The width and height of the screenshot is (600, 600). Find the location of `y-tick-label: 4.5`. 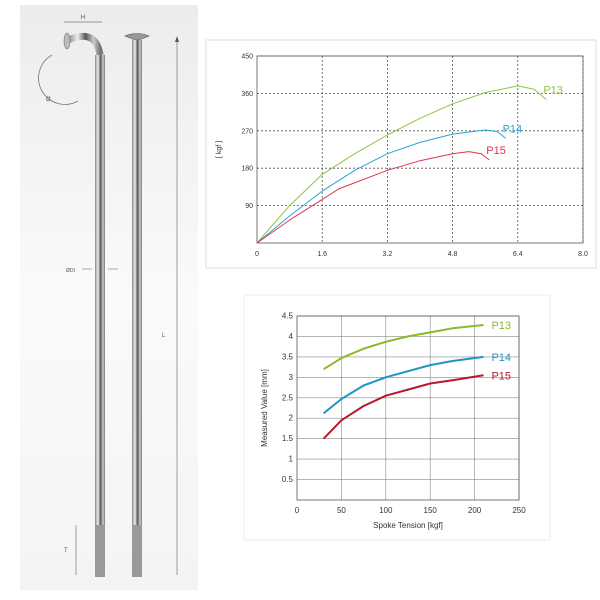

y-tick-label: 4.5 is located at coordinates (288, 316).